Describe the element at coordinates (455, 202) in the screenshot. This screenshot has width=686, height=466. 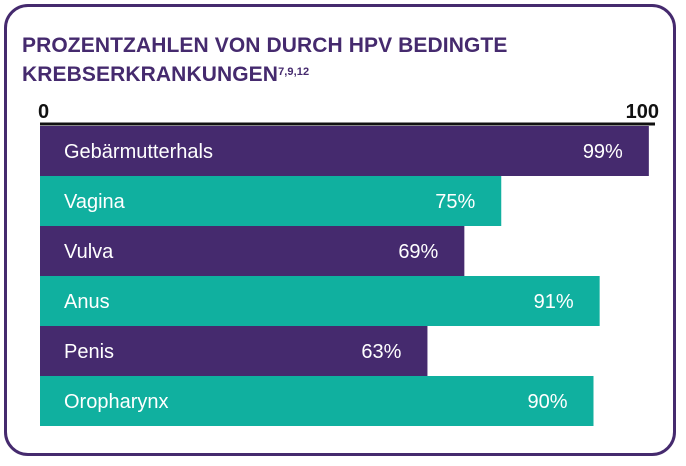
I see `value-label: 75%` at that location.